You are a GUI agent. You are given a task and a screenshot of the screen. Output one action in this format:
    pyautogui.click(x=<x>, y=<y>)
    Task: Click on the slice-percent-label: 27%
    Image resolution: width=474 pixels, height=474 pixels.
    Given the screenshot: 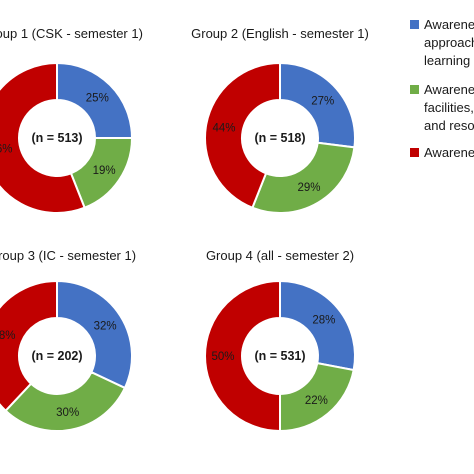 What is the action you would take?
    pyautogui.click(x=322, y=101)
    